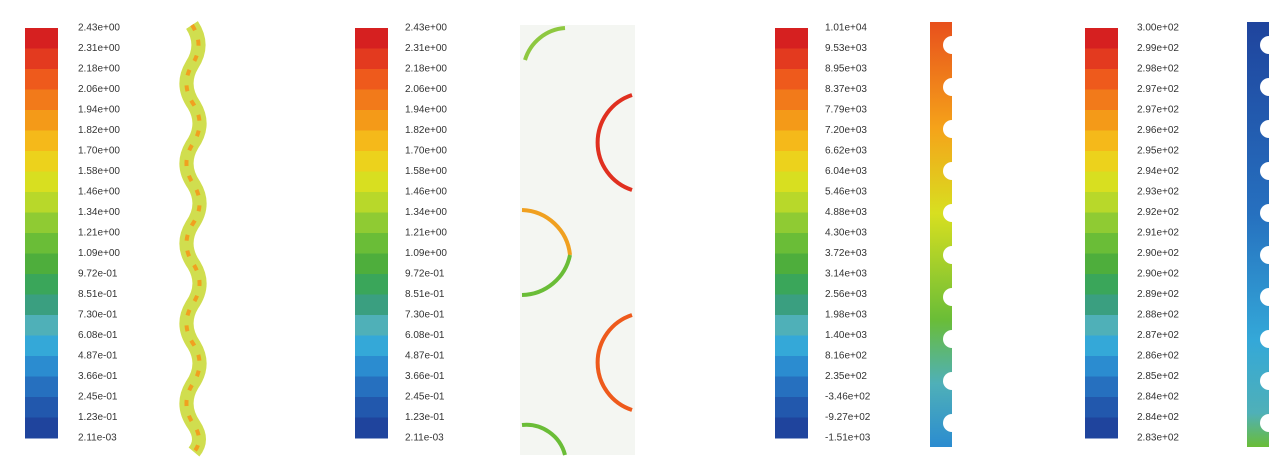 The width and height of the screenshot is (1276, 462). What do you see at coordinates (1158, 294) in the screenshot?
I see `legend-label: 2.89e+02` at bounding box center [1158, 294].